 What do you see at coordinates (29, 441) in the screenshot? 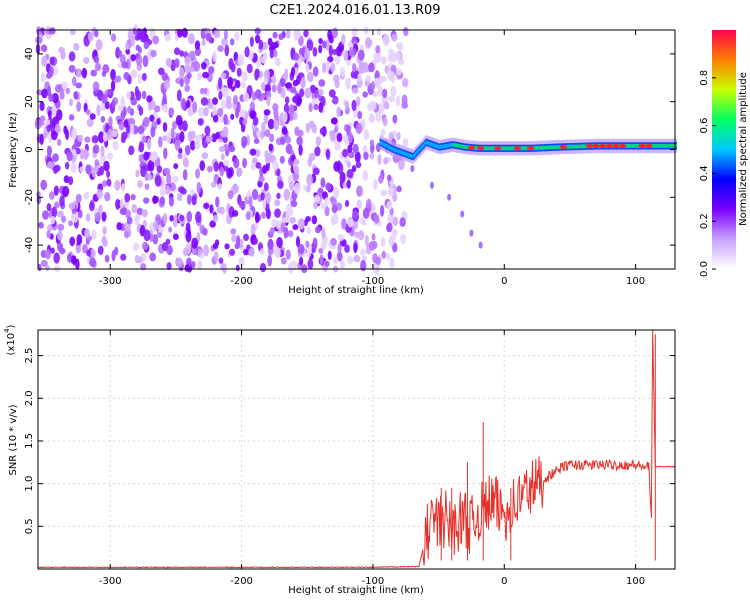
I see `y-tick-label: 1.5` at bounding box center [29, 441].